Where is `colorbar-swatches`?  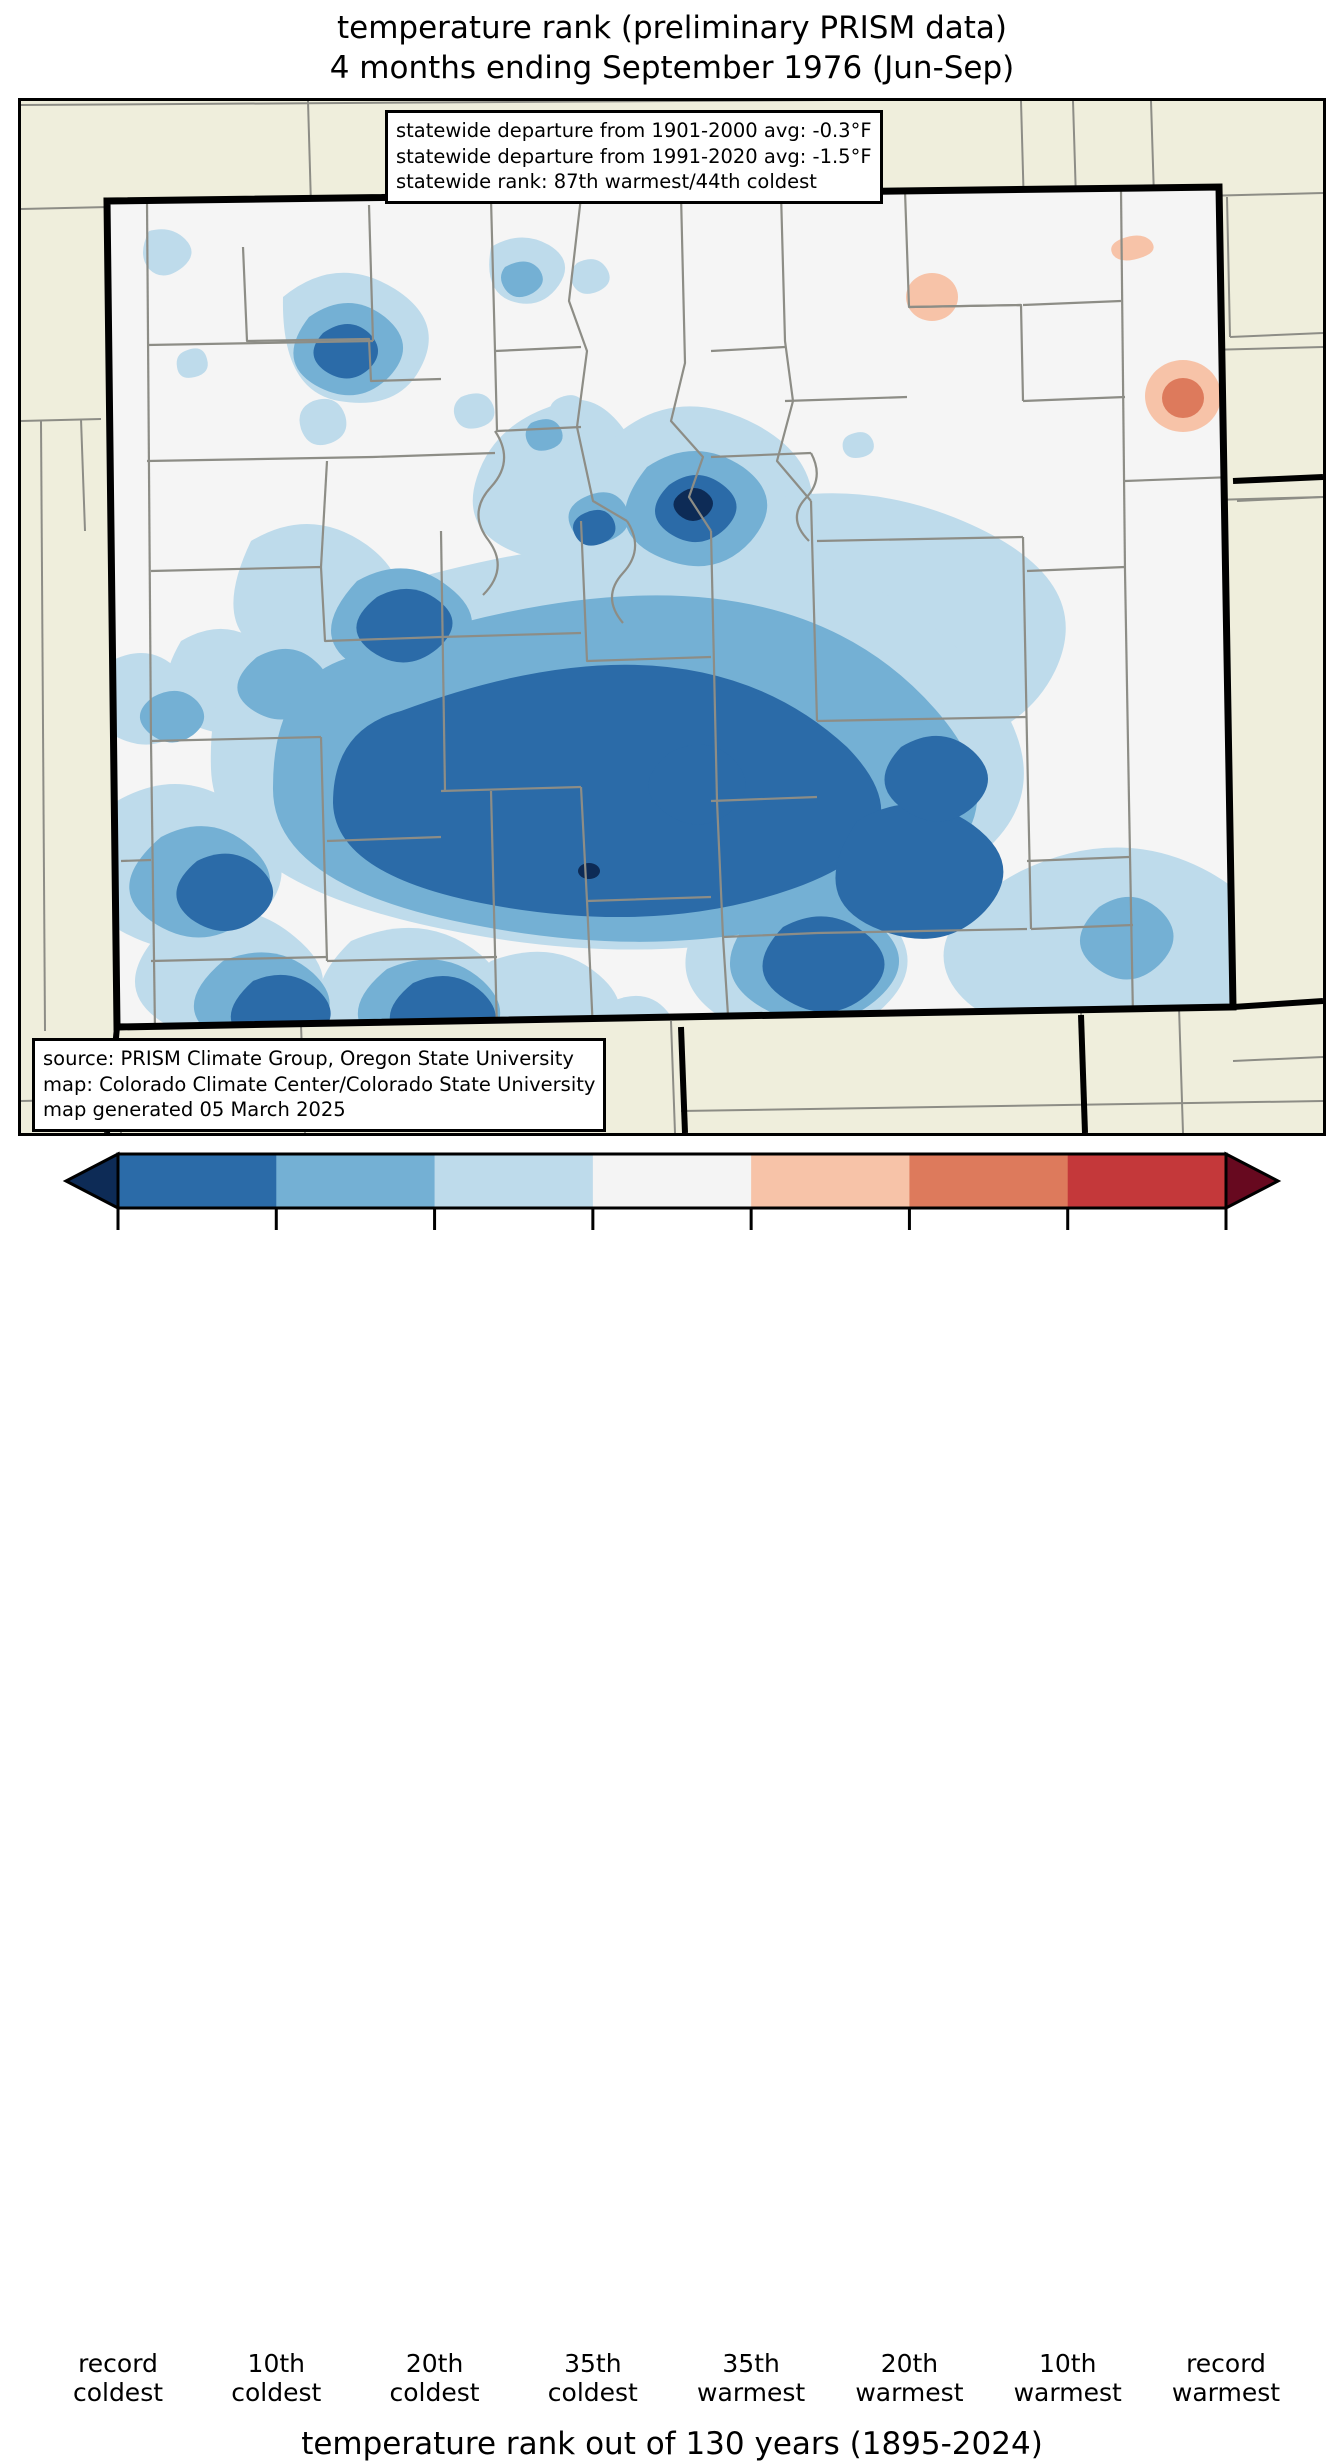 colorbar-swatches is located at coordinates (672, 1190).